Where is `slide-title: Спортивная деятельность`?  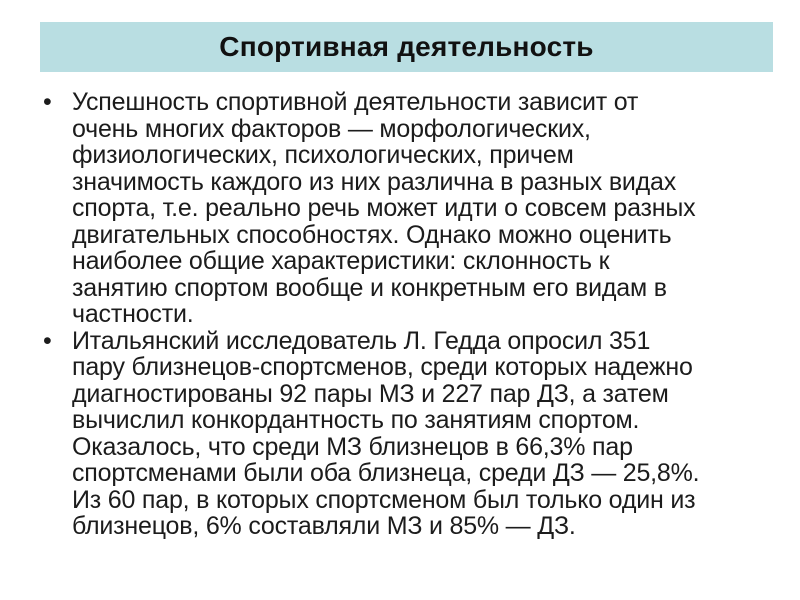 slide-title: Спортивная деятельность is located at coordinates (406, 46).